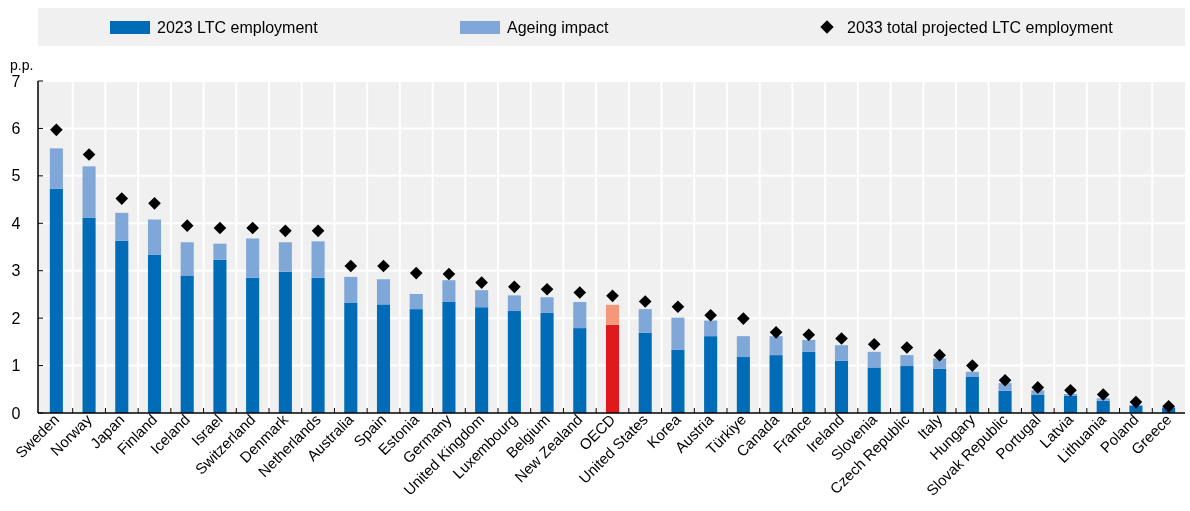  Describe the element at coordinates (238, 27) in the screenshot. I see `legend-label: 2023 LTC employment` at that location.